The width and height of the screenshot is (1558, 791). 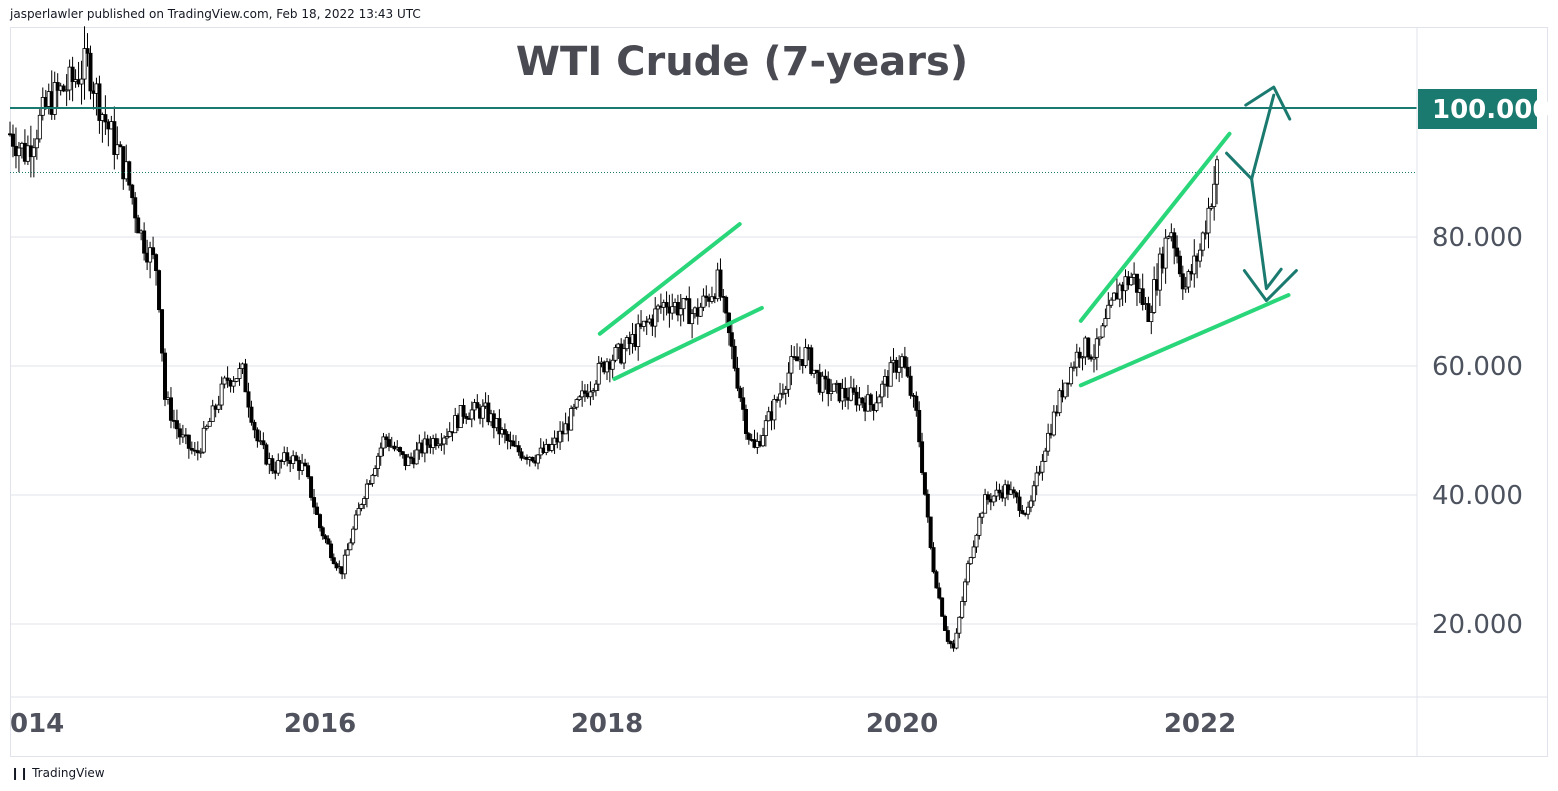 I want to click on level-label-bg, so click(x=1477, y=109).